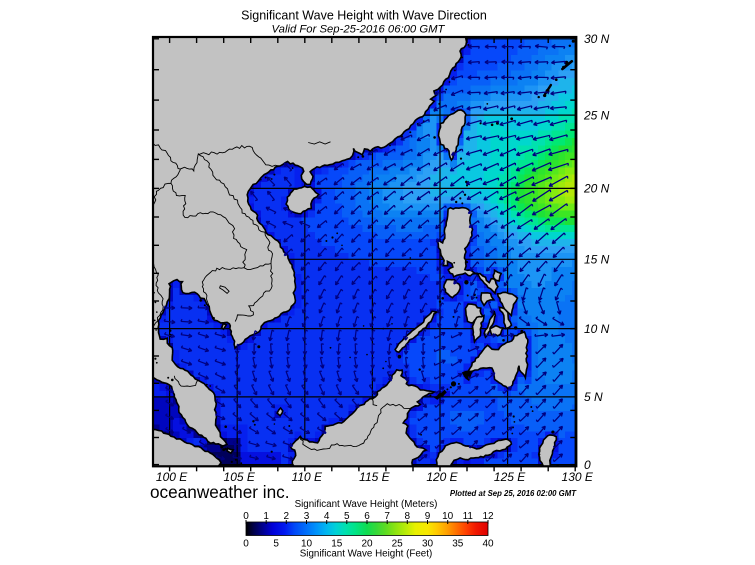 This screenshot has height=565, width=755. What do you see at coordinates (597, 39) in the screenshot?
I see `svg-text: 30 N` at bounding box center [597, 39].